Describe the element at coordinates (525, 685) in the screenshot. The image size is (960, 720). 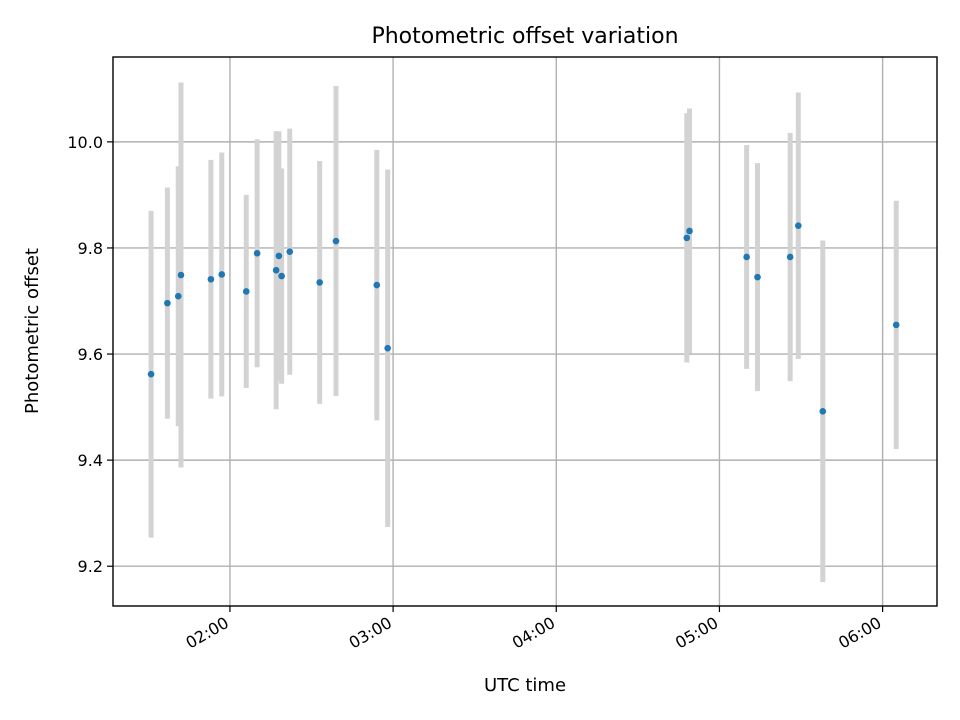
I see `x-axis-title: UTC time` at that location.